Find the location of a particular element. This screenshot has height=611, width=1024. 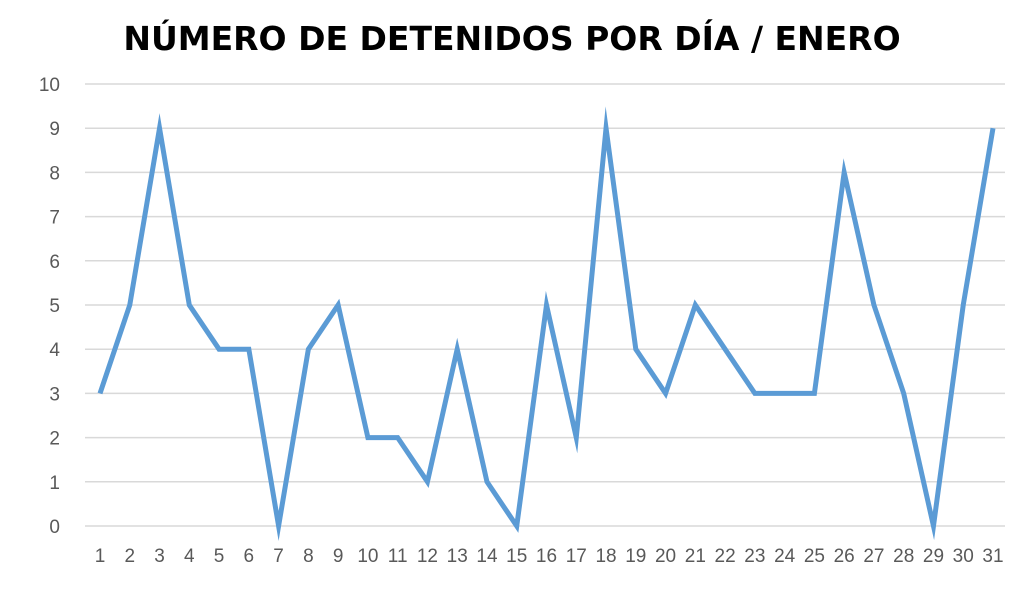

x-tick-label: 2 is located at coordinates (129, 556).